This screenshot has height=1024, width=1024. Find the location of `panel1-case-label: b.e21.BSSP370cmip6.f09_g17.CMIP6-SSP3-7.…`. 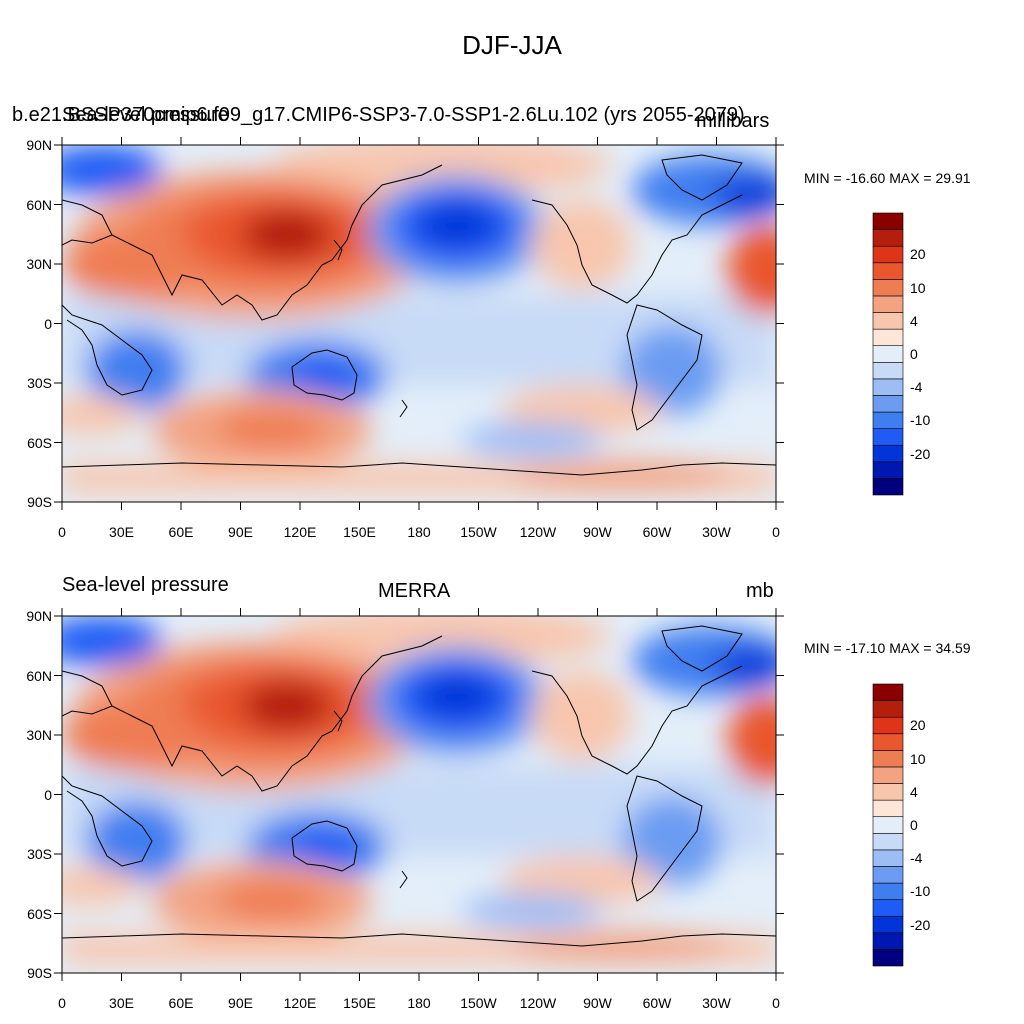

panel1-case-label: b.e21.BSSP370cmip6.f09_g17.CMIP6-SSP3-7.… is located at coordinates (378, 115).